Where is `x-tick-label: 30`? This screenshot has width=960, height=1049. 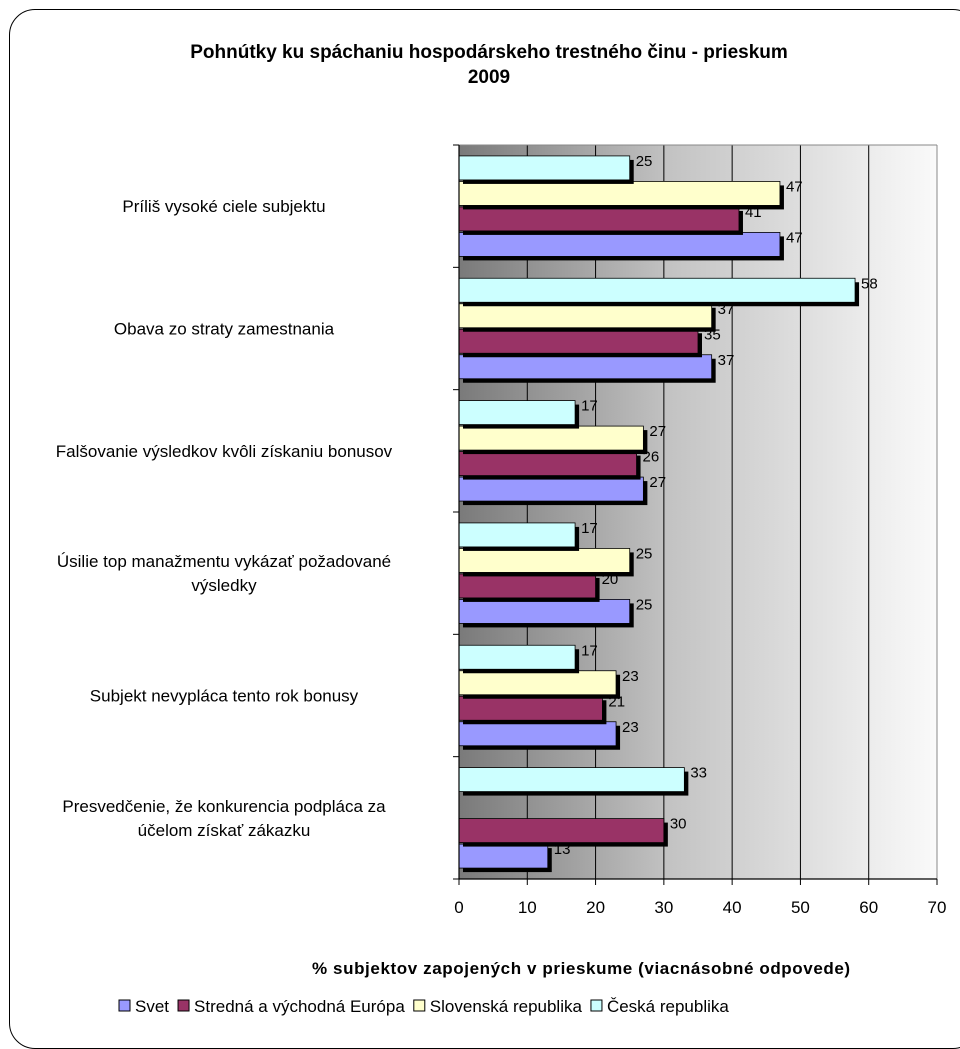 x-tick-label: 30 is located at coordinates (663, 907).